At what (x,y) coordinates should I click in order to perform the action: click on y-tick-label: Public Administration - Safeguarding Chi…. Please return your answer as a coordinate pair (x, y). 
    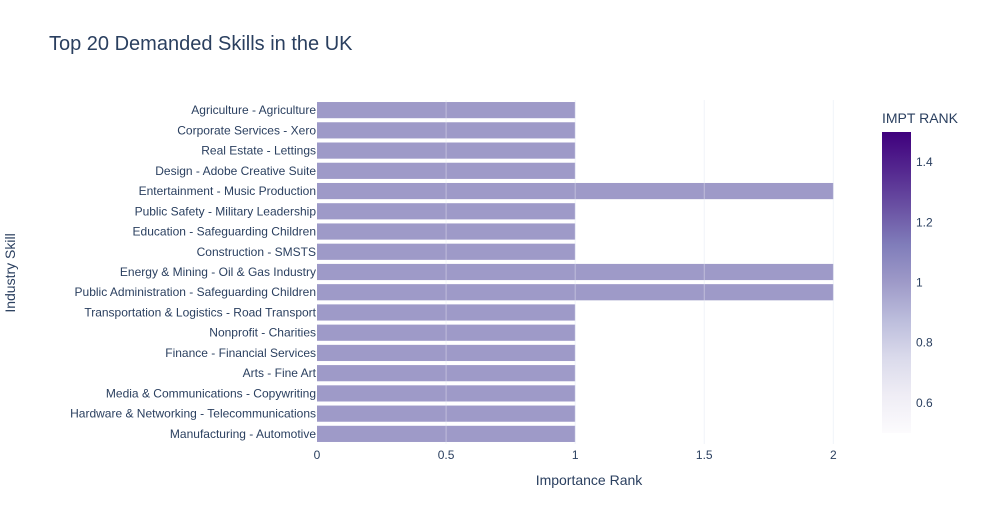
    Looking at the image, I should click on (195, 292).